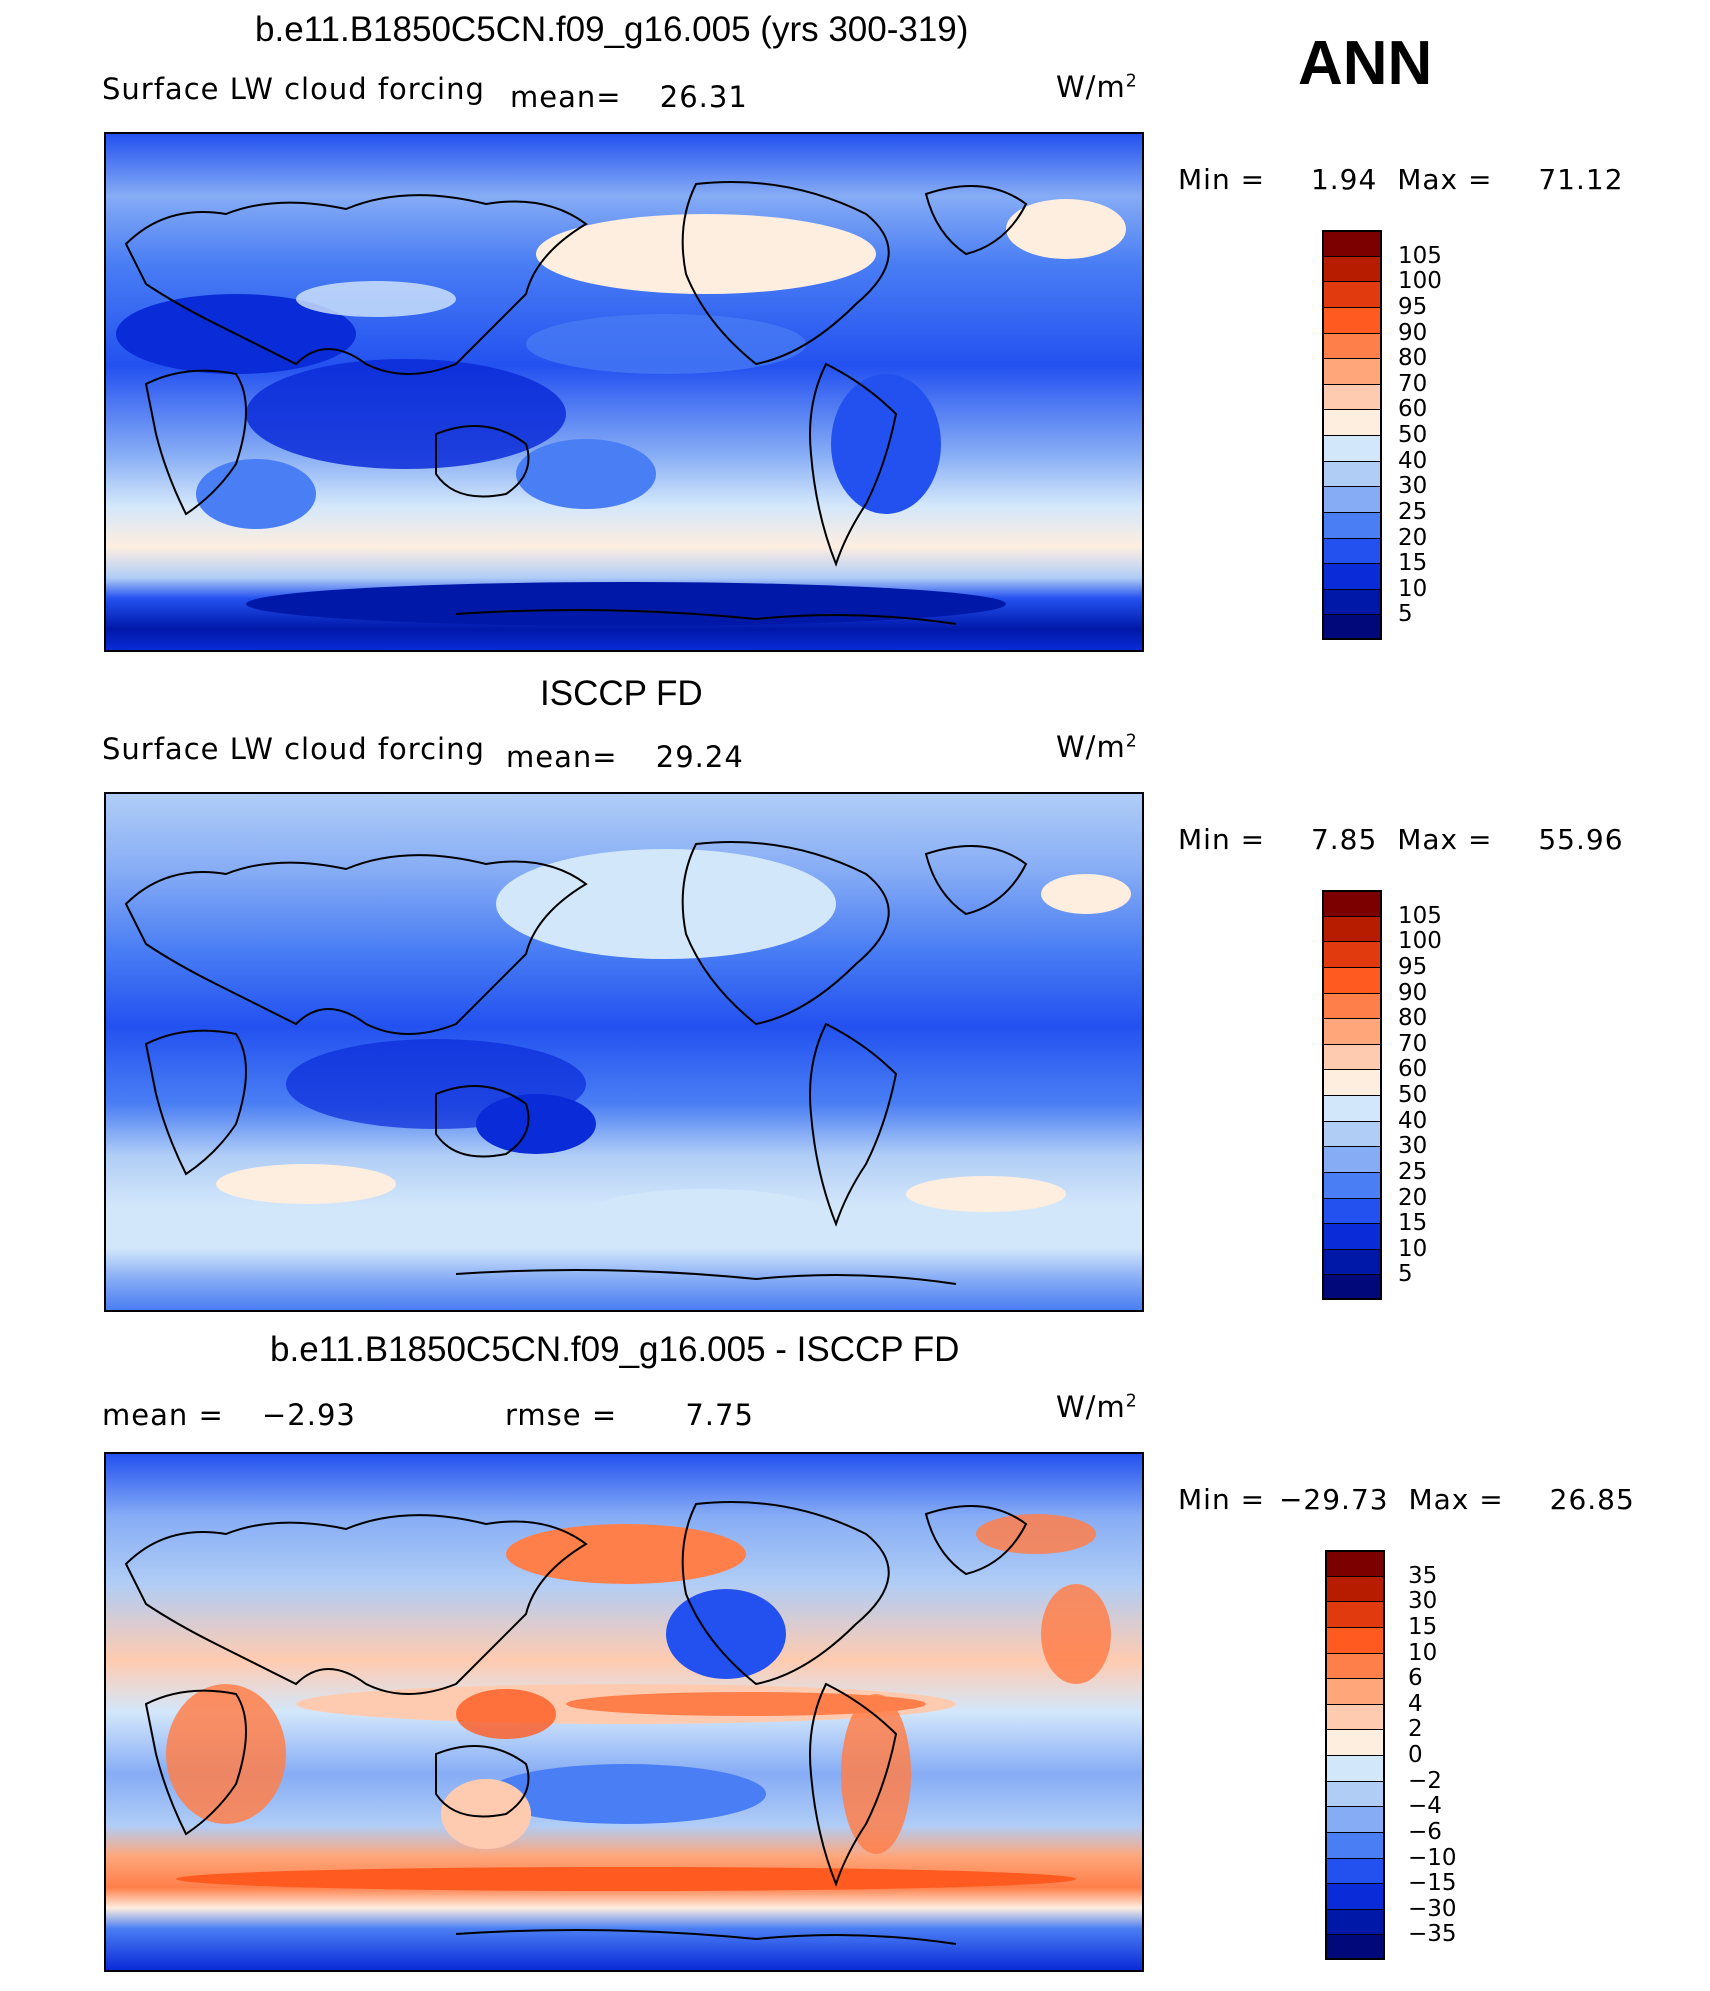 This screenshot has height=1991, width=1710. Describe the element at coordinates (1425, 1780) in the screenshot. I see `colorbar-tick-label: −2` at that location.